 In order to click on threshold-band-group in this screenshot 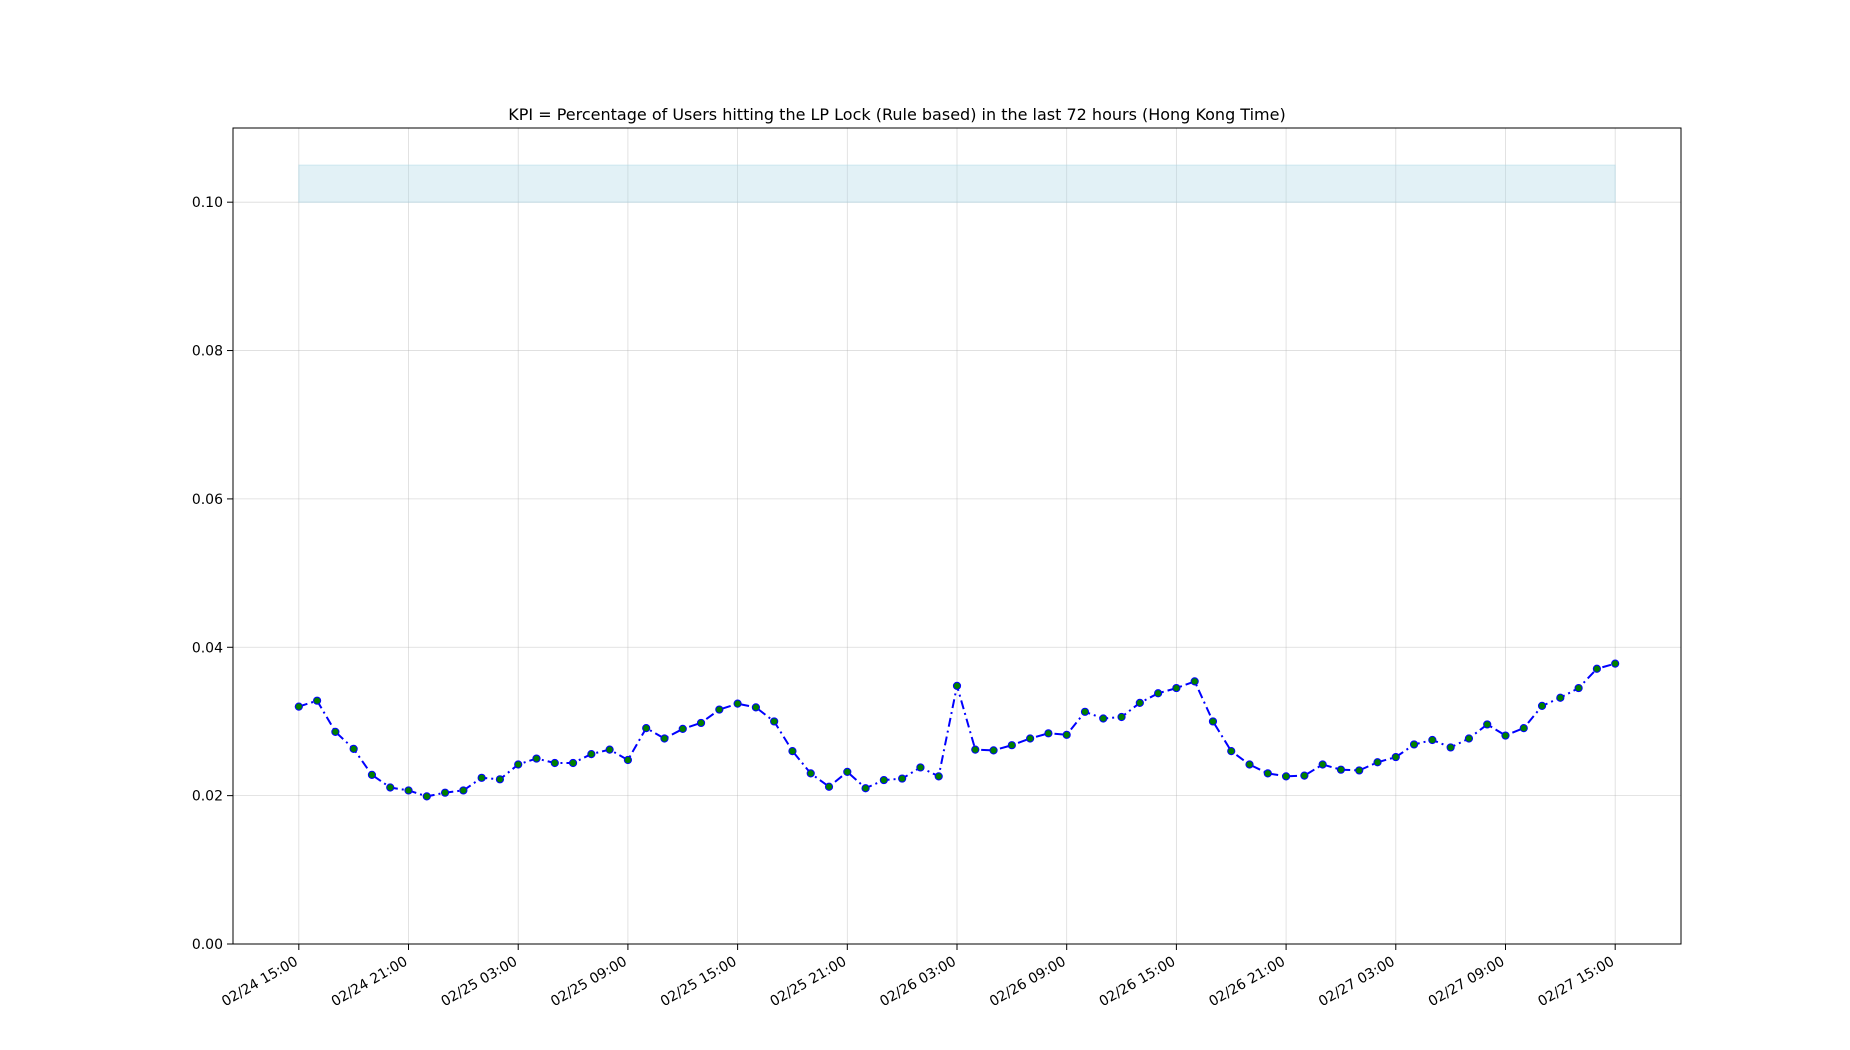, I will do `click(957, 183)`.